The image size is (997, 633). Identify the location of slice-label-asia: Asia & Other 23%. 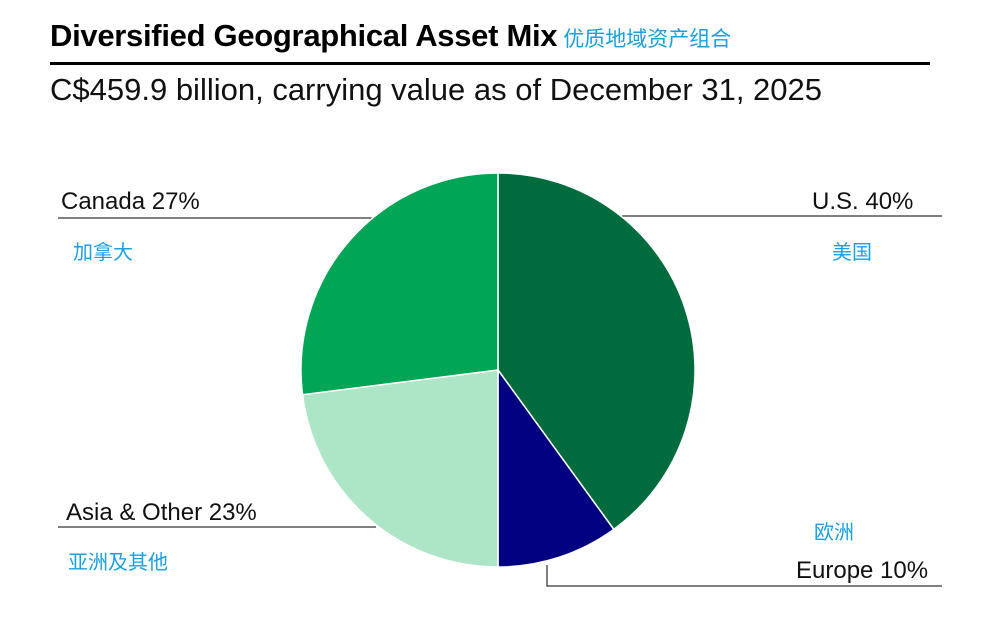
(161, 512).